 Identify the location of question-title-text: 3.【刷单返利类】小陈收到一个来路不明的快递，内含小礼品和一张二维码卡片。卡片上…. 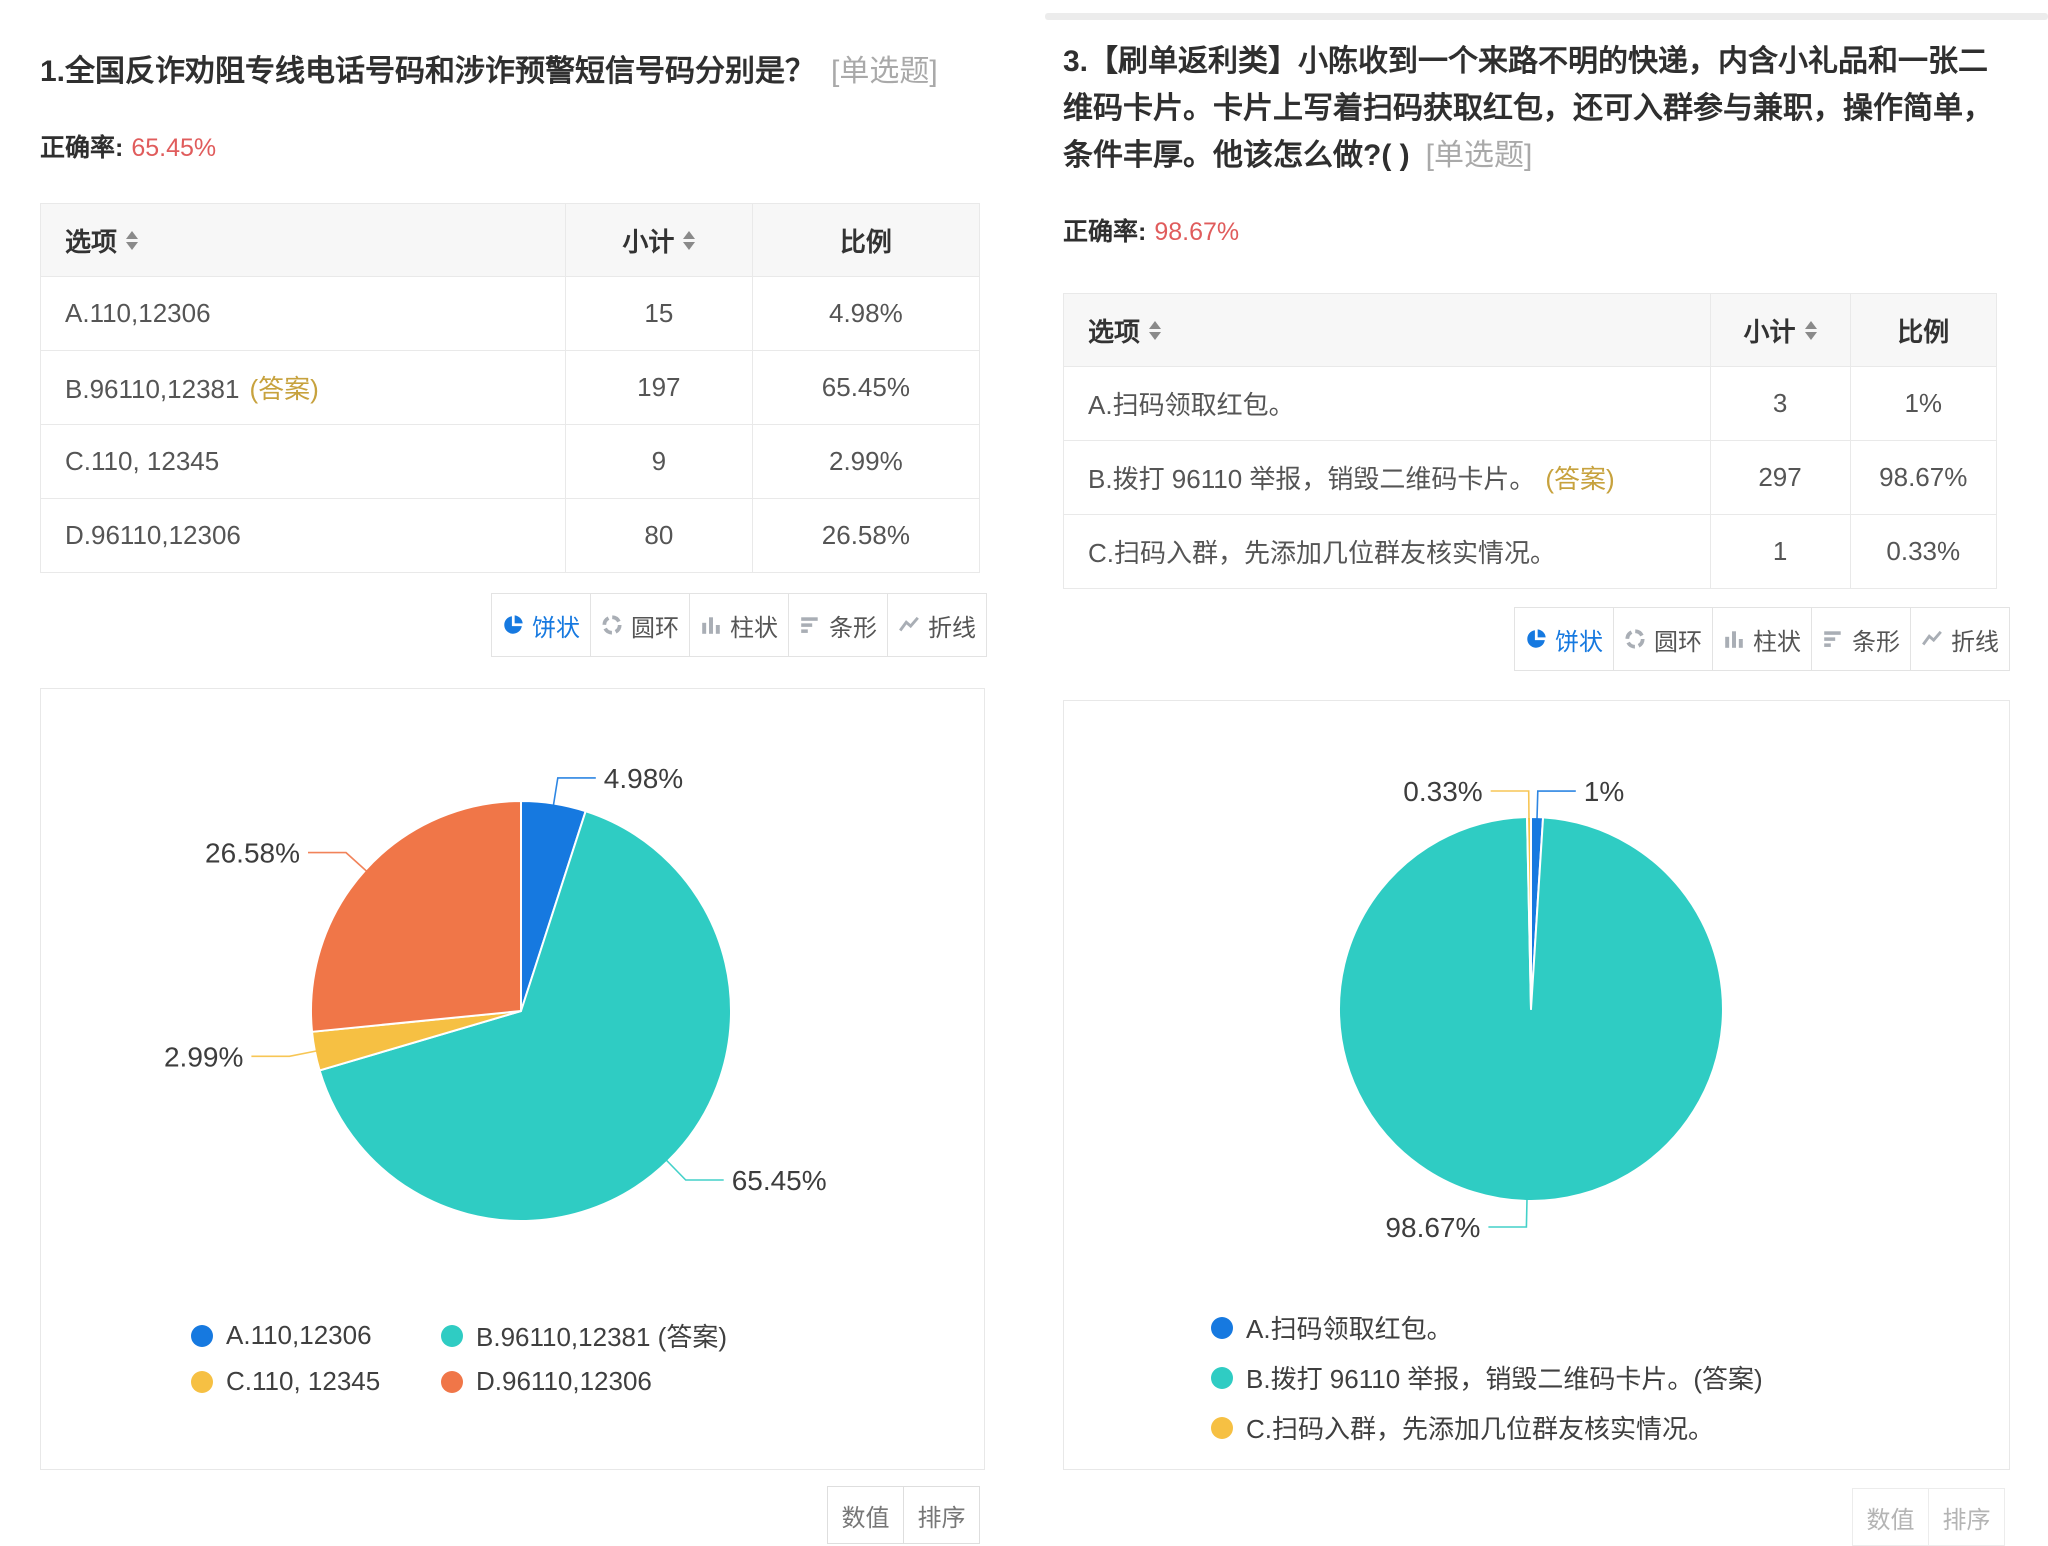
(1528, 108).